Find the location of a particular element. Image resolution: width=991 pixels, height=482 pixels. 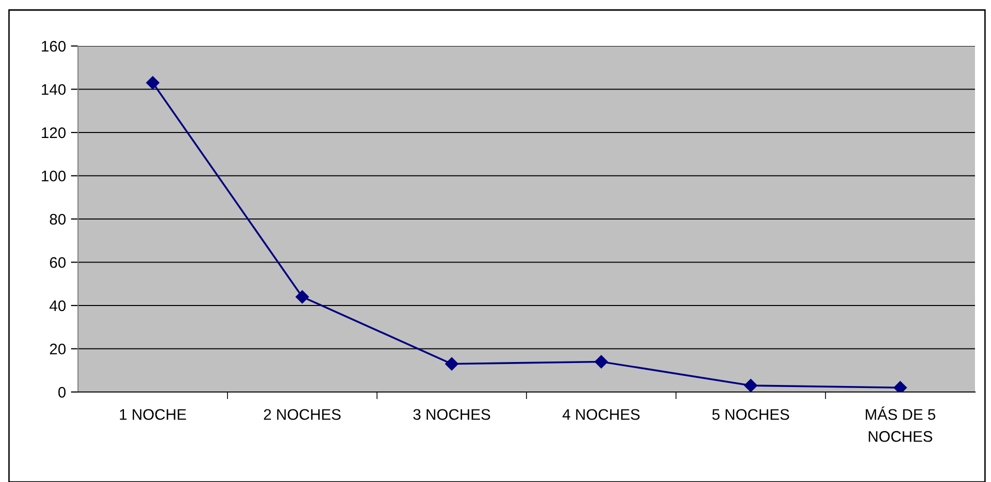

x-tick-label: 2 NOCHES is located at coordinates (302, 414).